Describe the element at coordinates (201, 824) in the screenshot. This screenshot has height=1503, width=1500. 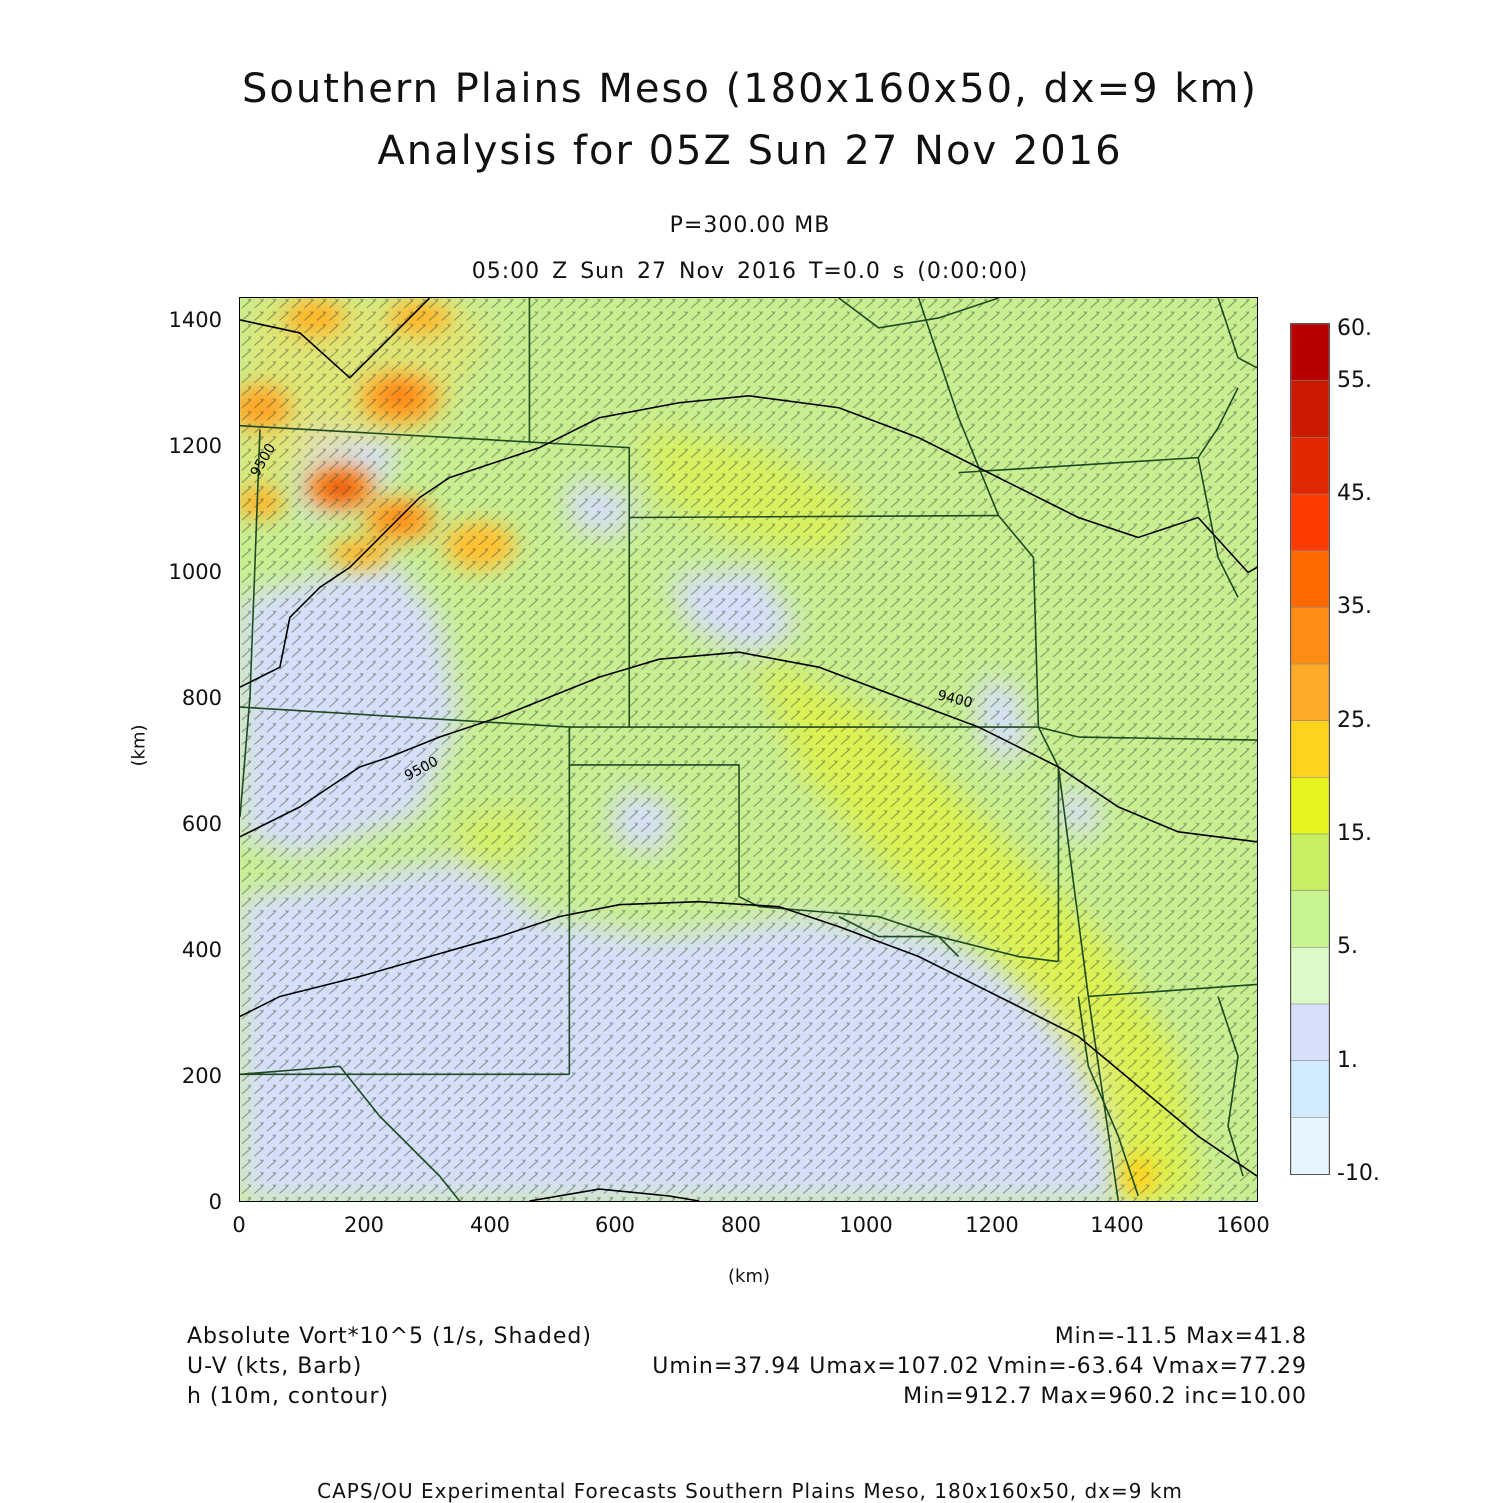
I see `y-tick-label: 600` at that location.